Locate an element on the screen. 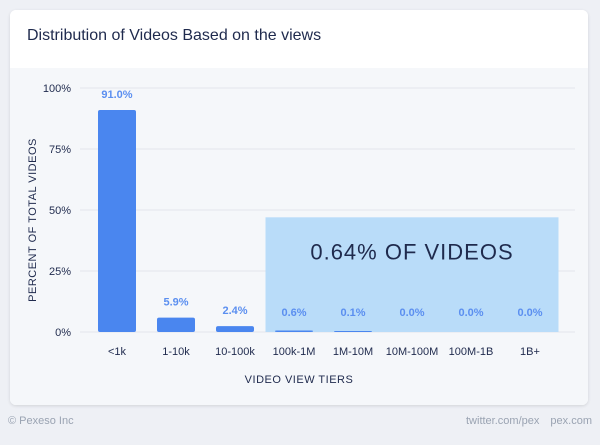 The height and width of the screenshot is (445, 600). bar-value-label: 2.4% is located at coordinates (234, 311).